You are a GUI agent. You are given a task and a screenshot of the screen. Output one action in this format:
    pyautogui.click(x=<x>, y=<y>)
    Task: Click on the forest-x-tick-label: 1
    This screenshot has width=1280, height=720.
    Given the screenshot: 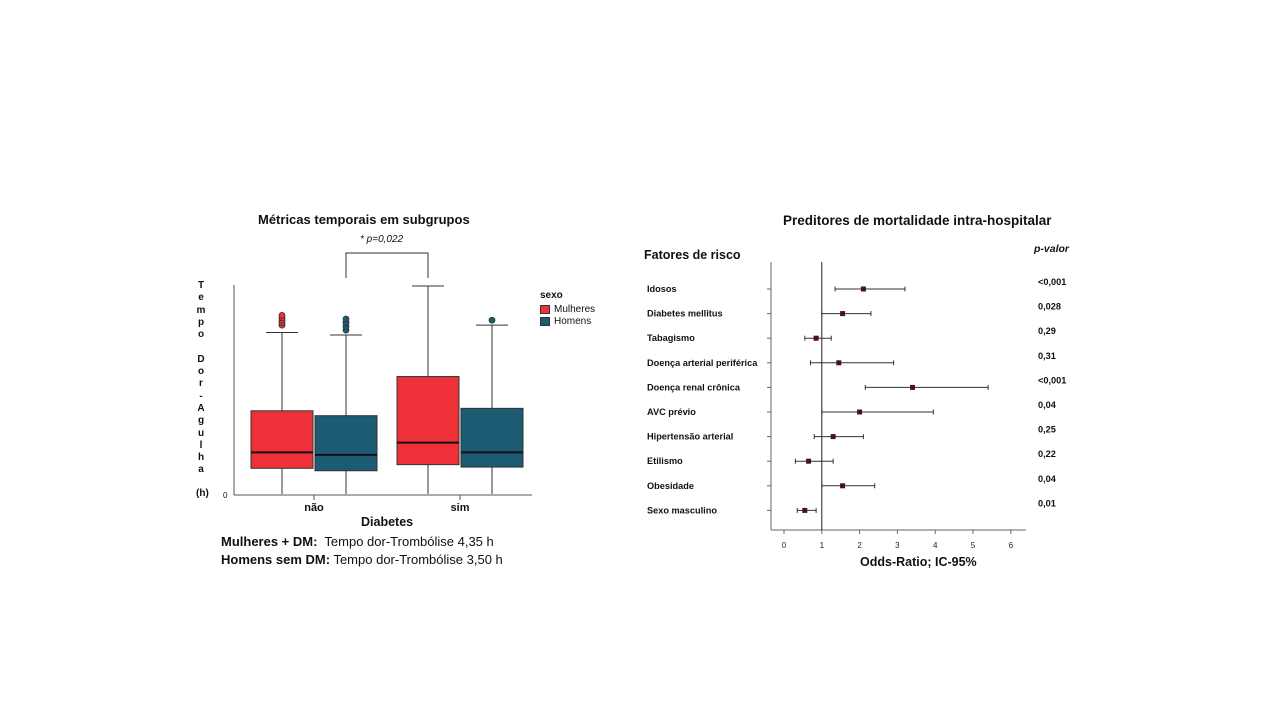 What is the action you would take?
    pyautogui.click(x=822, y=545)
    